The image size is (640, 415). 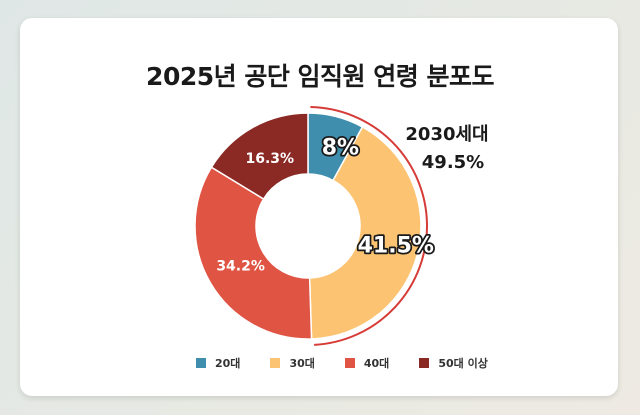 I want to click on slice-50s-plus-label: 16.3%, so click(x=269, y=159).